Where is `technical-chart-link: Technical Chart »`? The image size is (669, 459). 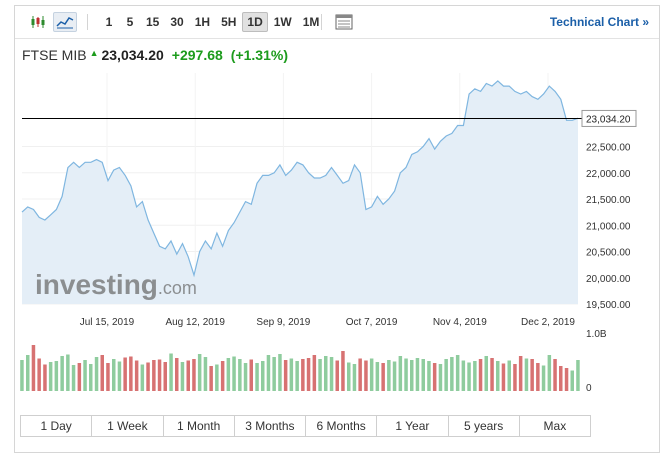
technical-chart-link: Technical Chart » is located at coordinates (599, 22).